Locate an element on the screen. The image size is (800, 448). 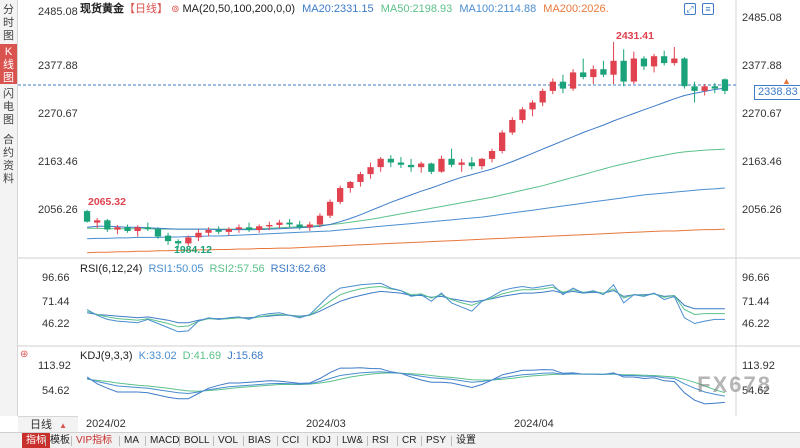
ma200-value: MA200:2026. is located at coordinates (576, 9).